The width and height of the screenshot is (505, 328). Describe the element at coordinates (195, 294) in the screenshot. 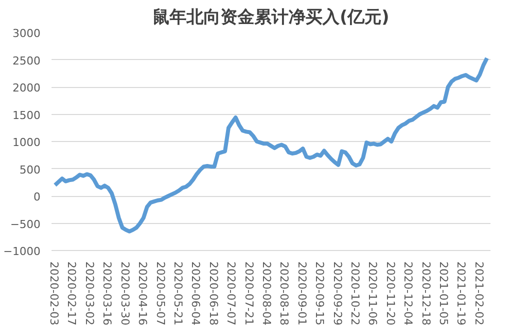

I see `x-tick-label: 2020-06-04` at that location.